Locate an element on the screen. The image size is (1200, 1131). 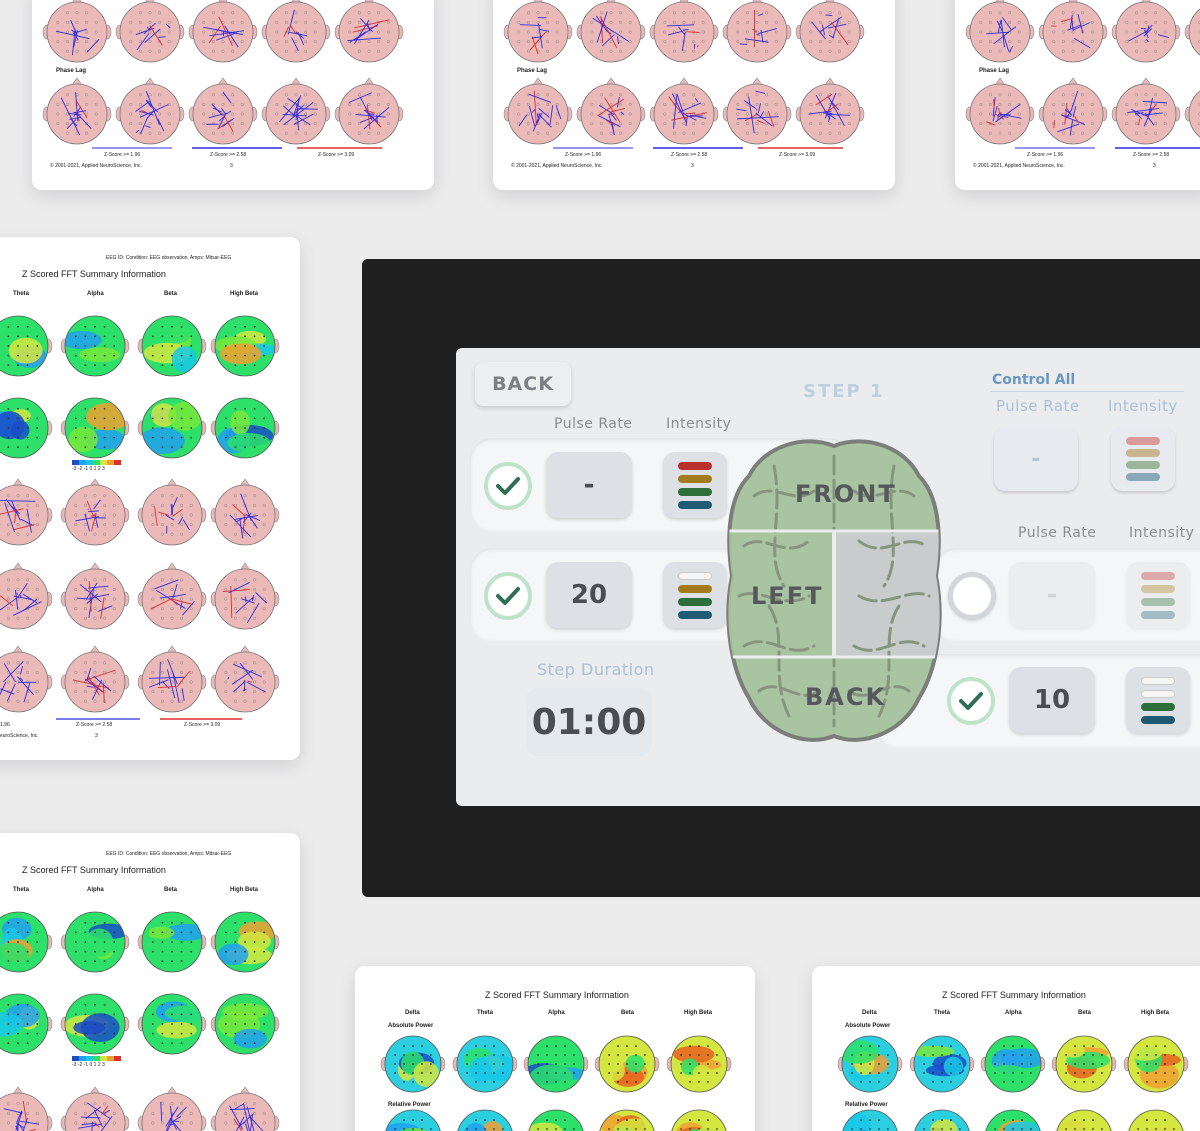
report-page-number: 3 is located at coordinates (96, 736).